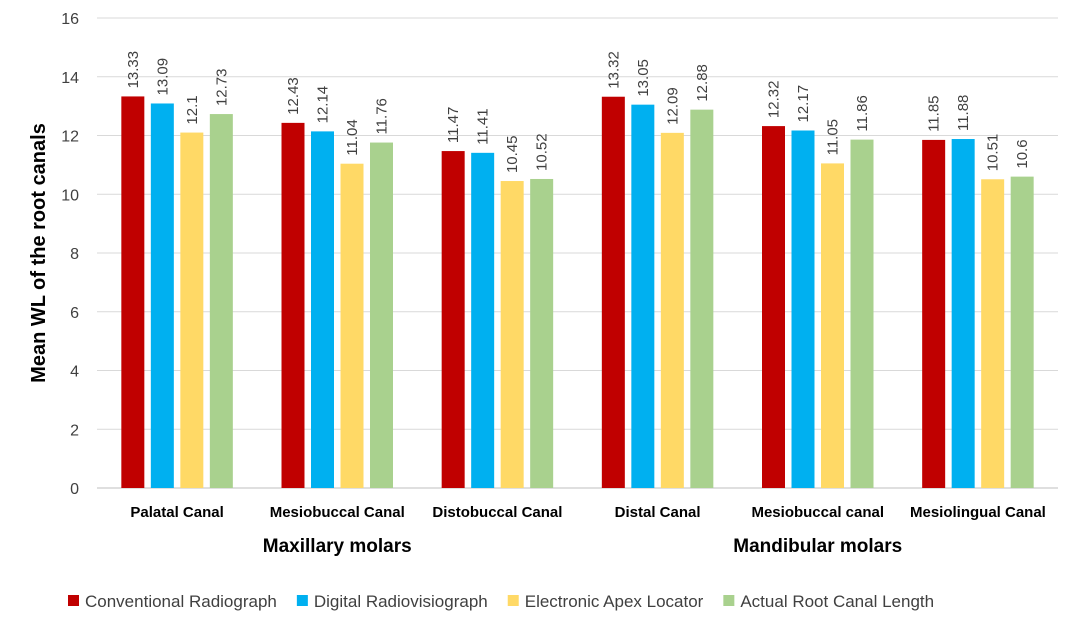 The image size is (1074, 634). I want to click on data-label: 11.88, so click(963, 113).